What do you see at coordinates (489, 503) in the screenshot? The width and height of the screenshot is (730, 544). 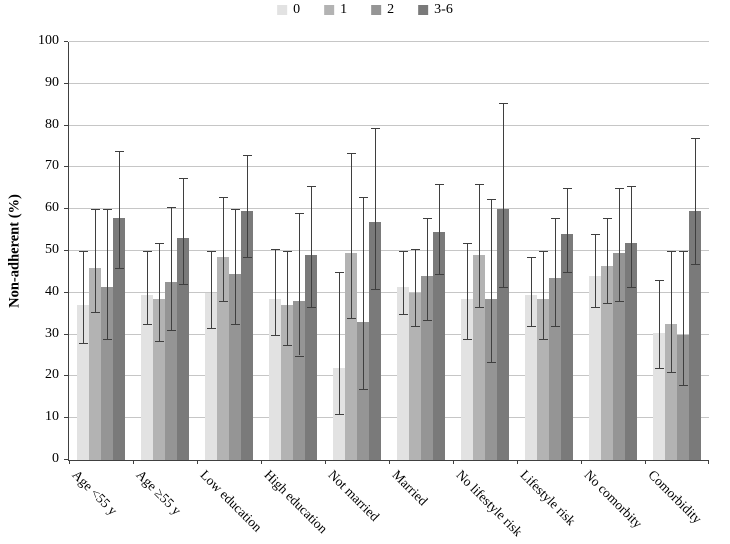 I see `x-category-label: No lifestyle risk` at bounding box center [489, 503].